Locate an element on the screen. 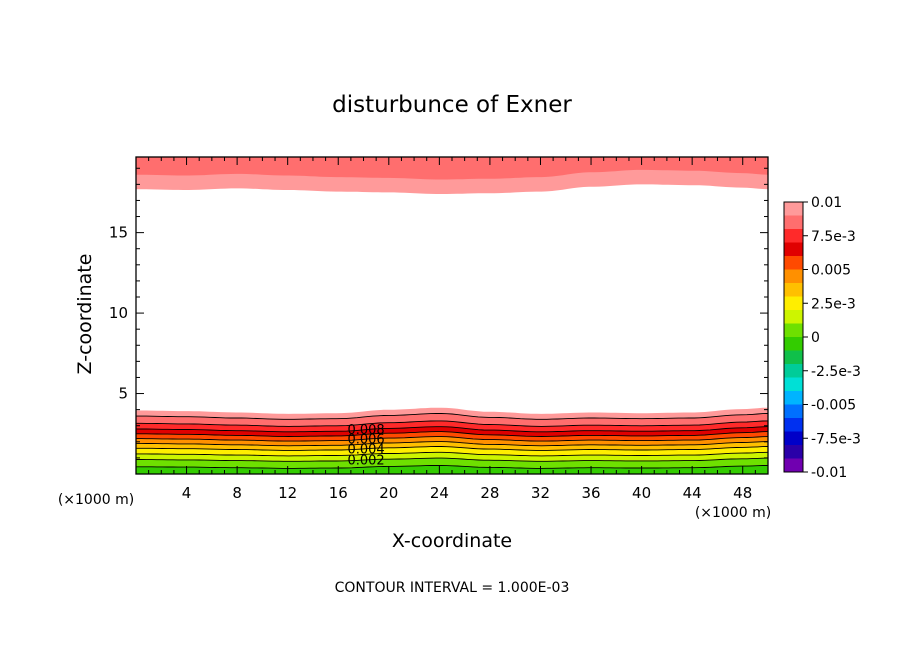  x-tick-label: 24 is located at coordinates (439, 493).